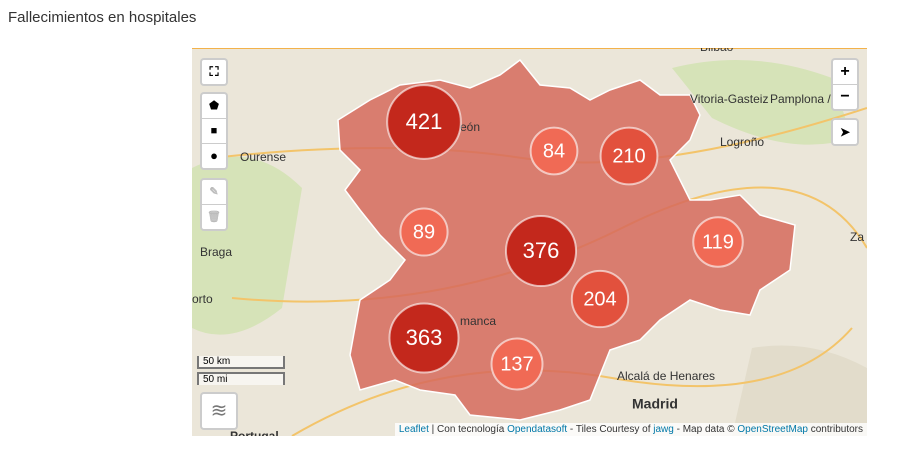  Describe the element at coordinates (772, 429) in the screenshot. I see `link: OpenStreetMap` at that location.